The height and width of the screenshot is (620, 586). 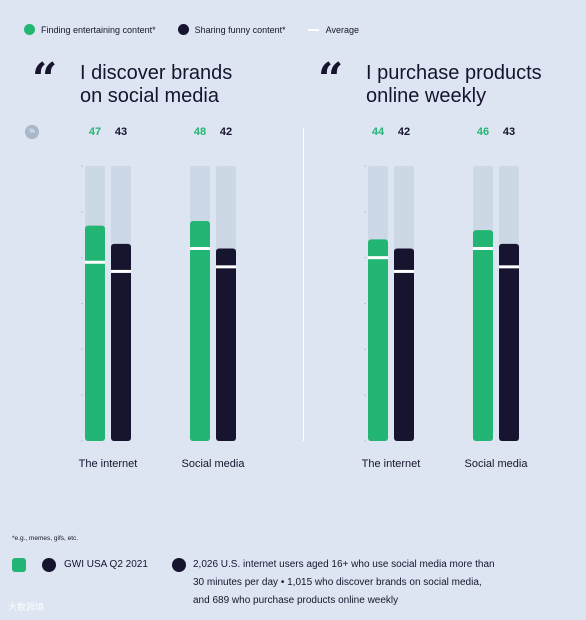 What do you see at coordinates (49, 565) in the screenshot?
I see `pie-chart-icon` at bounding box center [49, 565].